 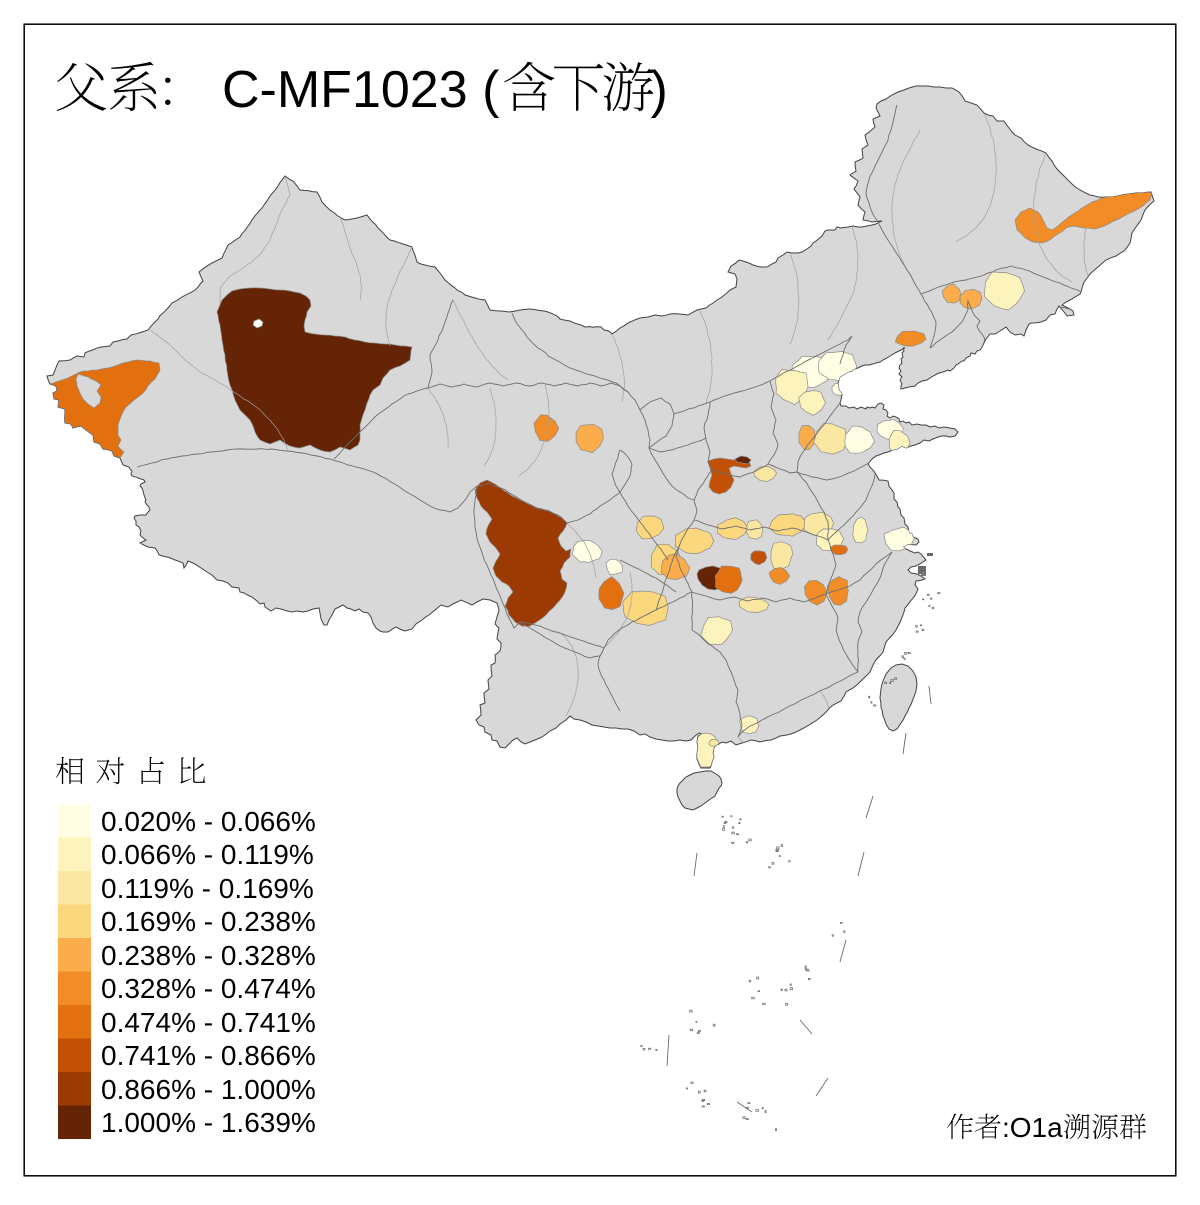 I want to click on svg-text: 0.238% - 0.328%, so click(x=208, y=955).